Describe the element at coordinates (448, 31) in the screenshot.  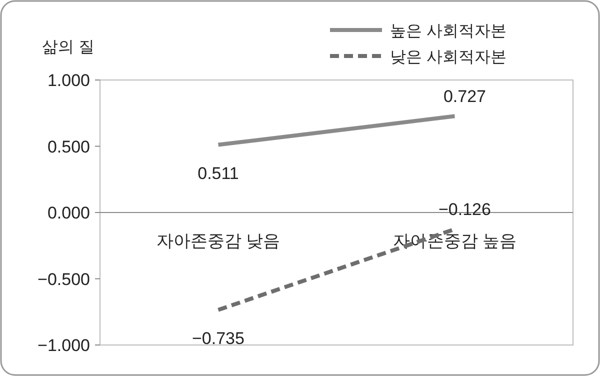
I see `legend-label: 높은 사회적자본` at that location.